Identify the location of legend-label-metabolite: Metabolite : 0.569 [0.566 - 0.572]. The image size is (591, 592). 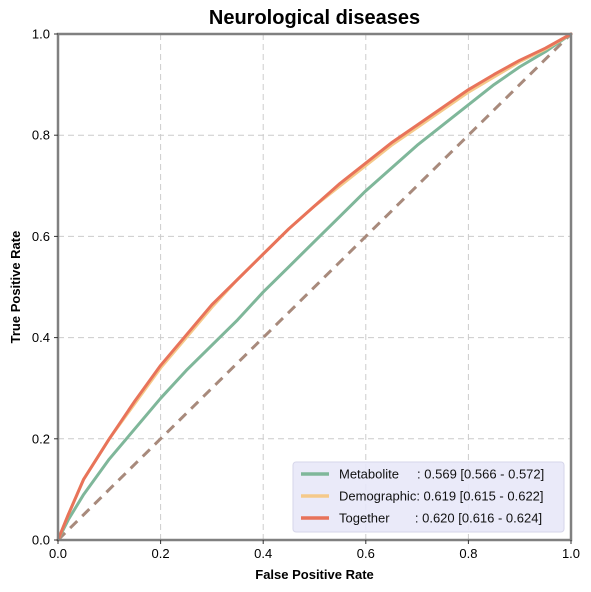
(441, 474).